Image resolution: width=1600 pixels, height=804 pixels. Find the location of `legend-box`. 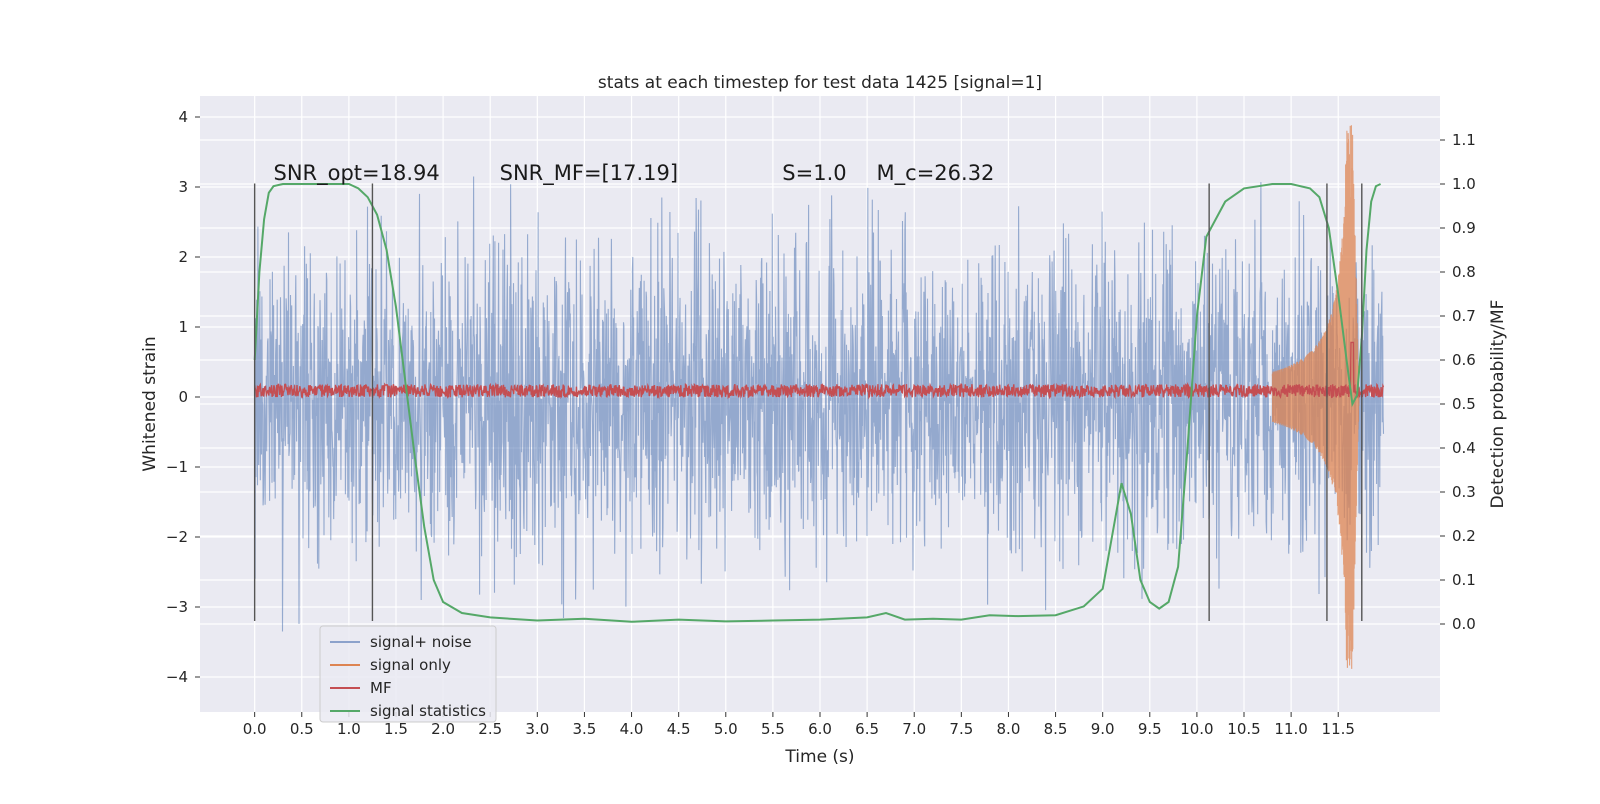

legend-box is located at coordinates (408, 674).